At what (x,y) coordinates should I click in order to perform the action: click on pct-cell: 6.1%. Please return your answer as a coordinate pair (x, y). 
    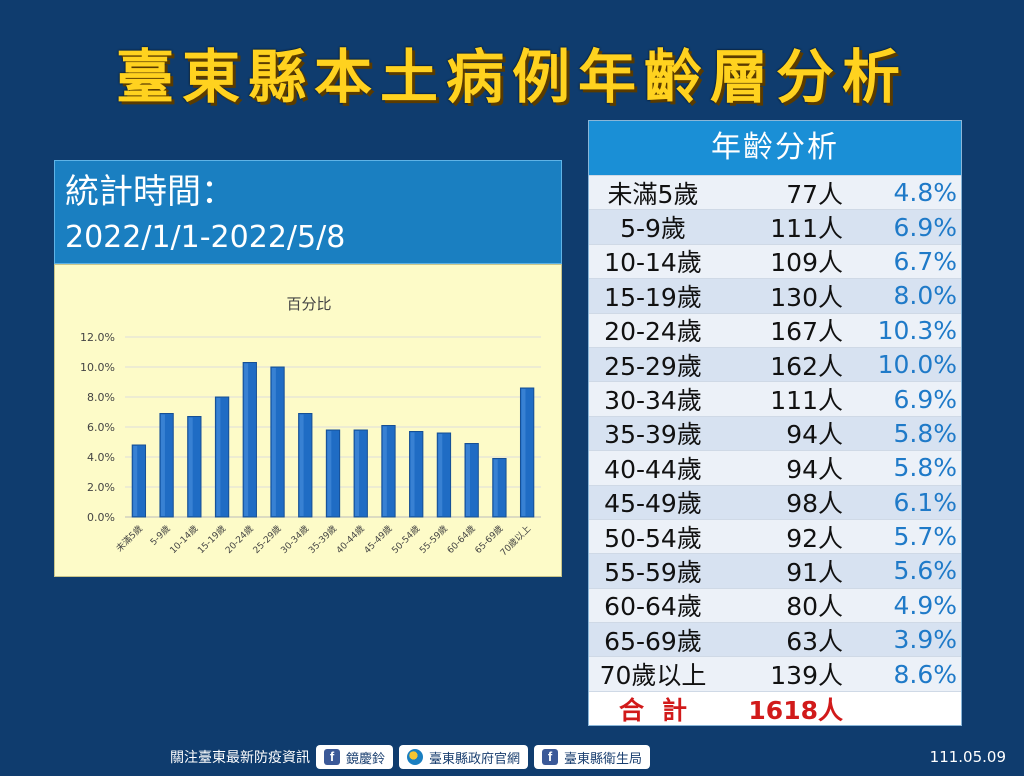
    Looking at the image, I should click on (925, 502).